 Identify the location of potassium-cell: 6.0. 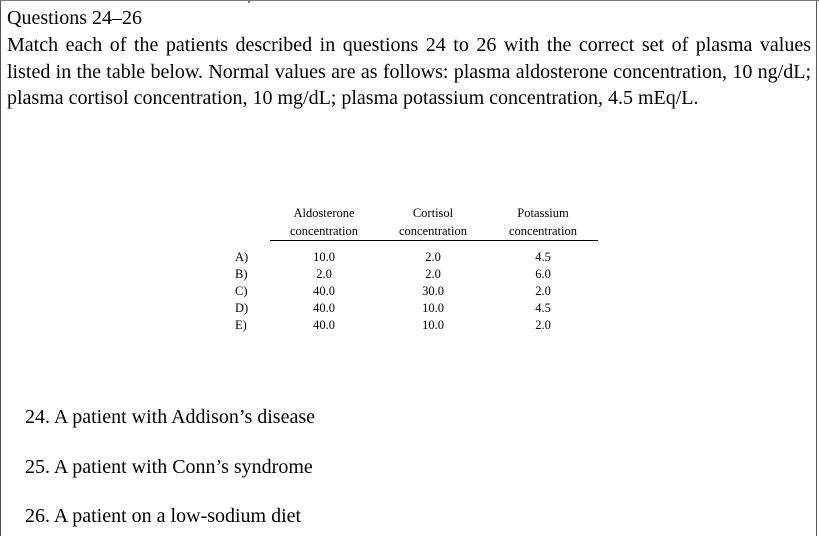
(543, 274).